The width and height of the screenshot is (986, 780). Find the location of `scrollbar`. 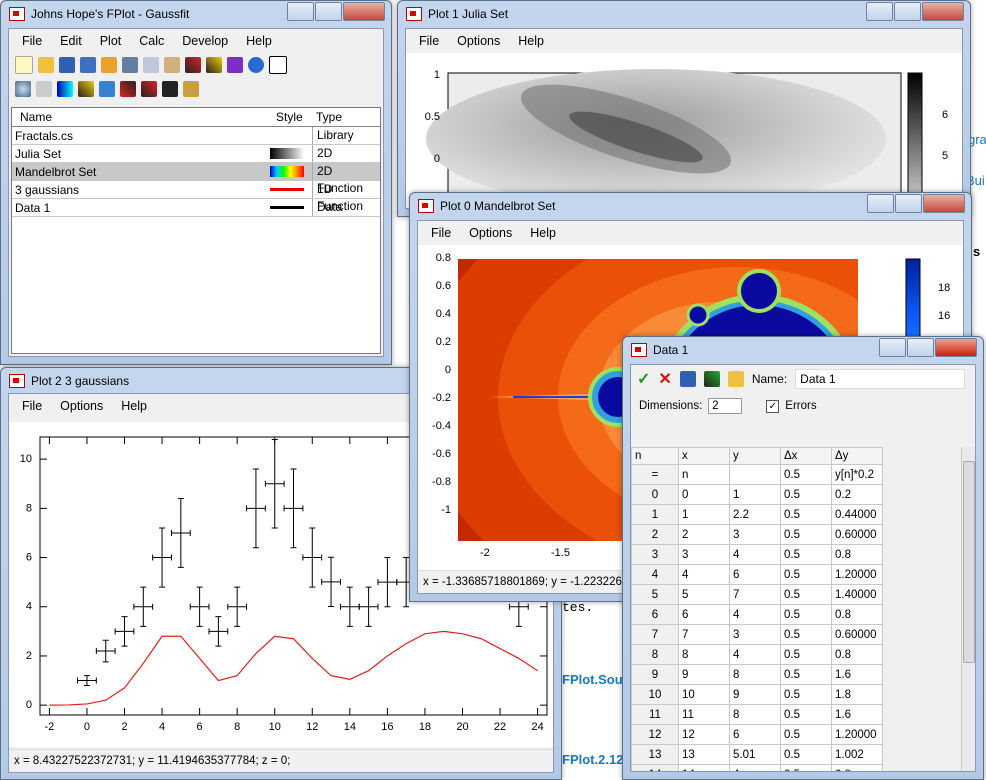

scrollbar is located at coordinates (968, 609).